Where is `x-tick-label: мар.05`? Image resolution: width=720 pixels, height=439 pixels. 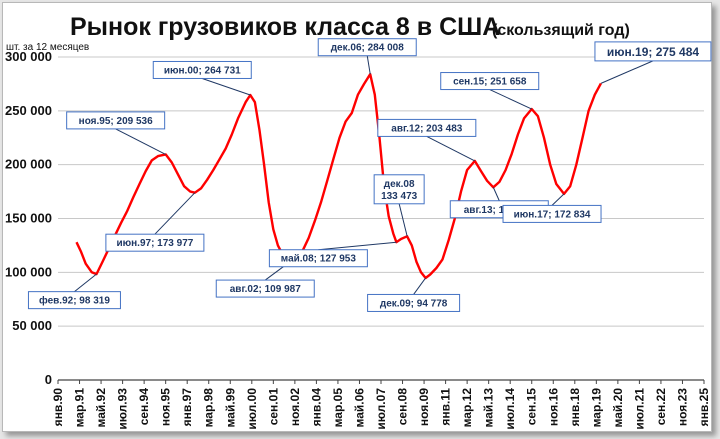 x-tick-label: мар.05 is located at coordinates (338, 408).